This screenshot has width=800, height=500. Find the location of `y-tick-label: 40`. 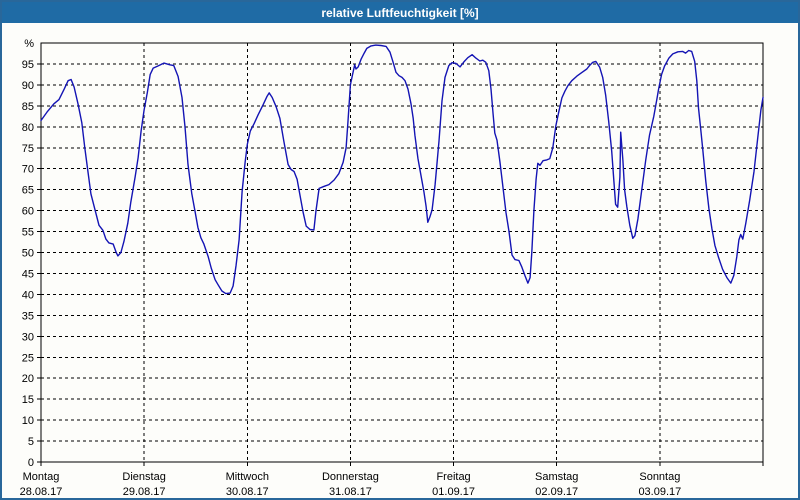

y-tick-label: 40 is located at coordinates (28, 295).